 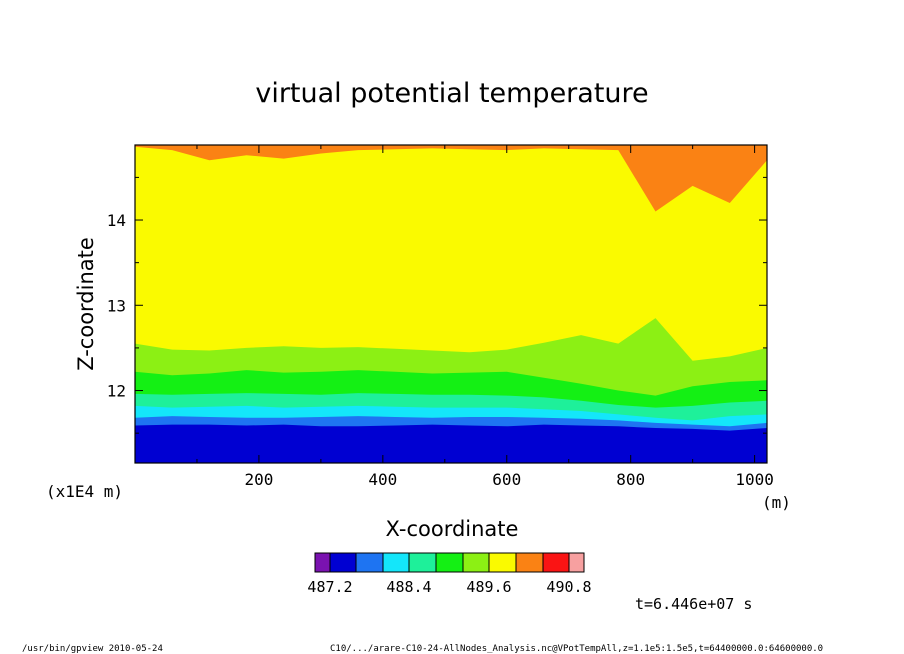 I want to click on x-tick-label: 1000, so click(x=754, y=479).